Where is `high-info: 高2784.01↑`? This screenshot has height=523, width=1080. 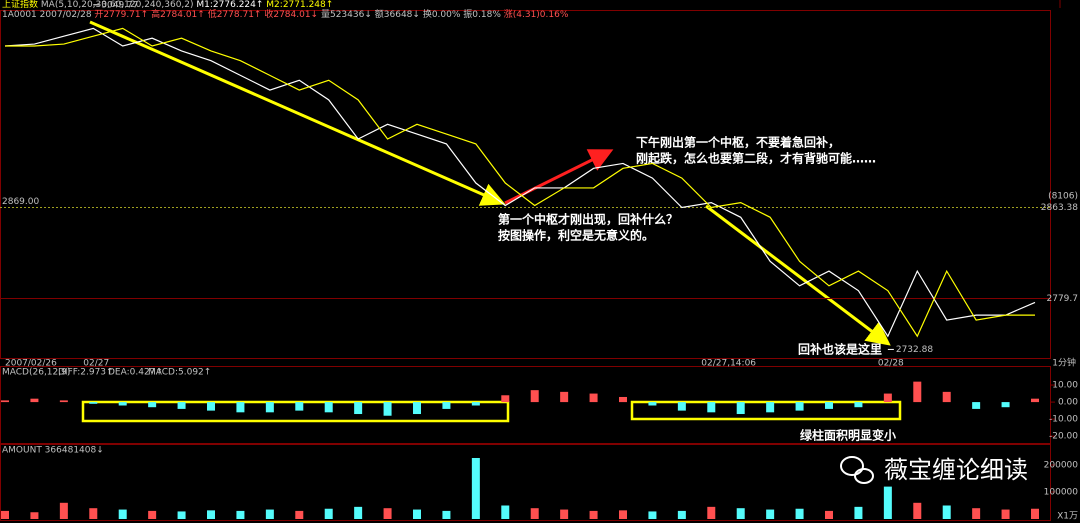
high-info: 高2784.01↑ is located at coordinates (178, 14).